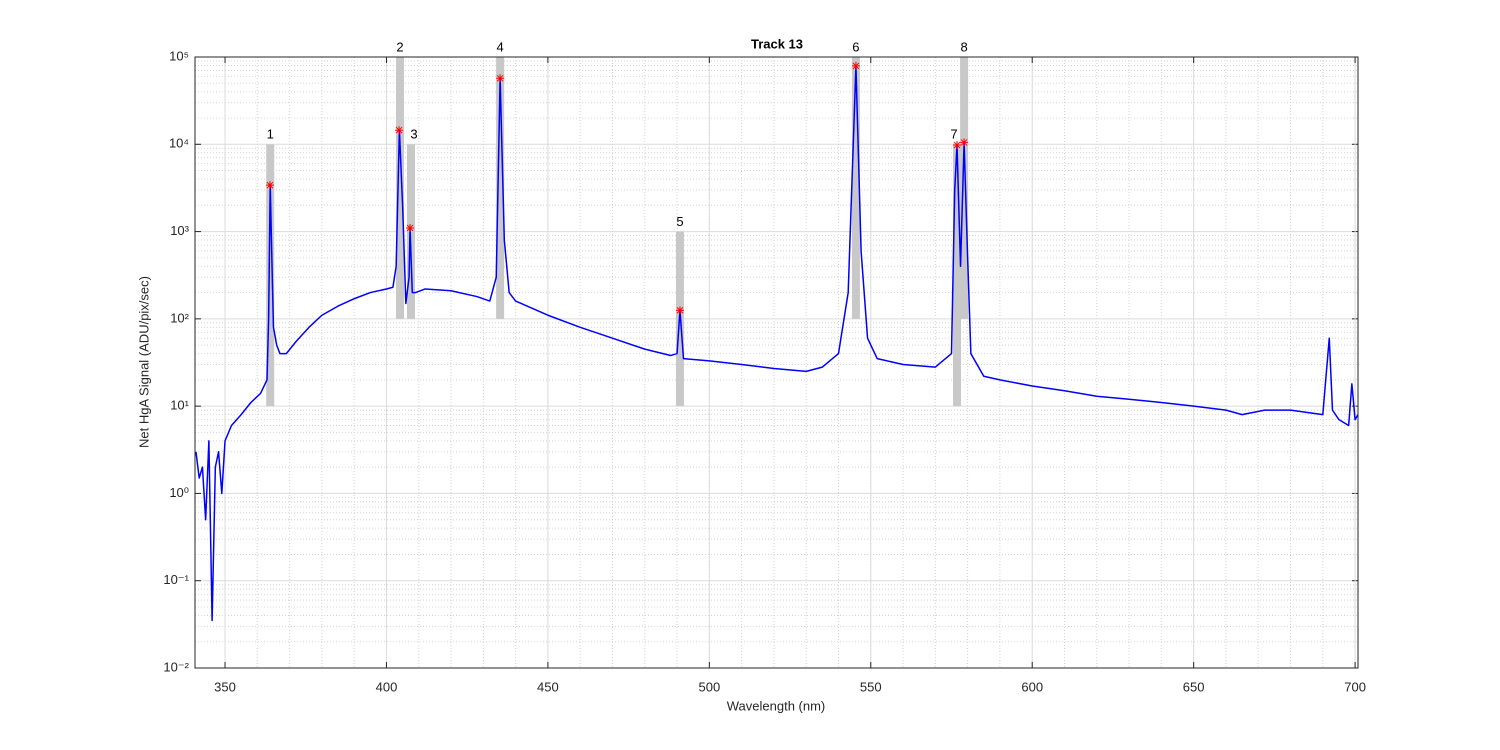 Image resolution: width=1500 pixels, height=750 pixels. I want to click on x-tick-label: 650, so click(1194, 686).